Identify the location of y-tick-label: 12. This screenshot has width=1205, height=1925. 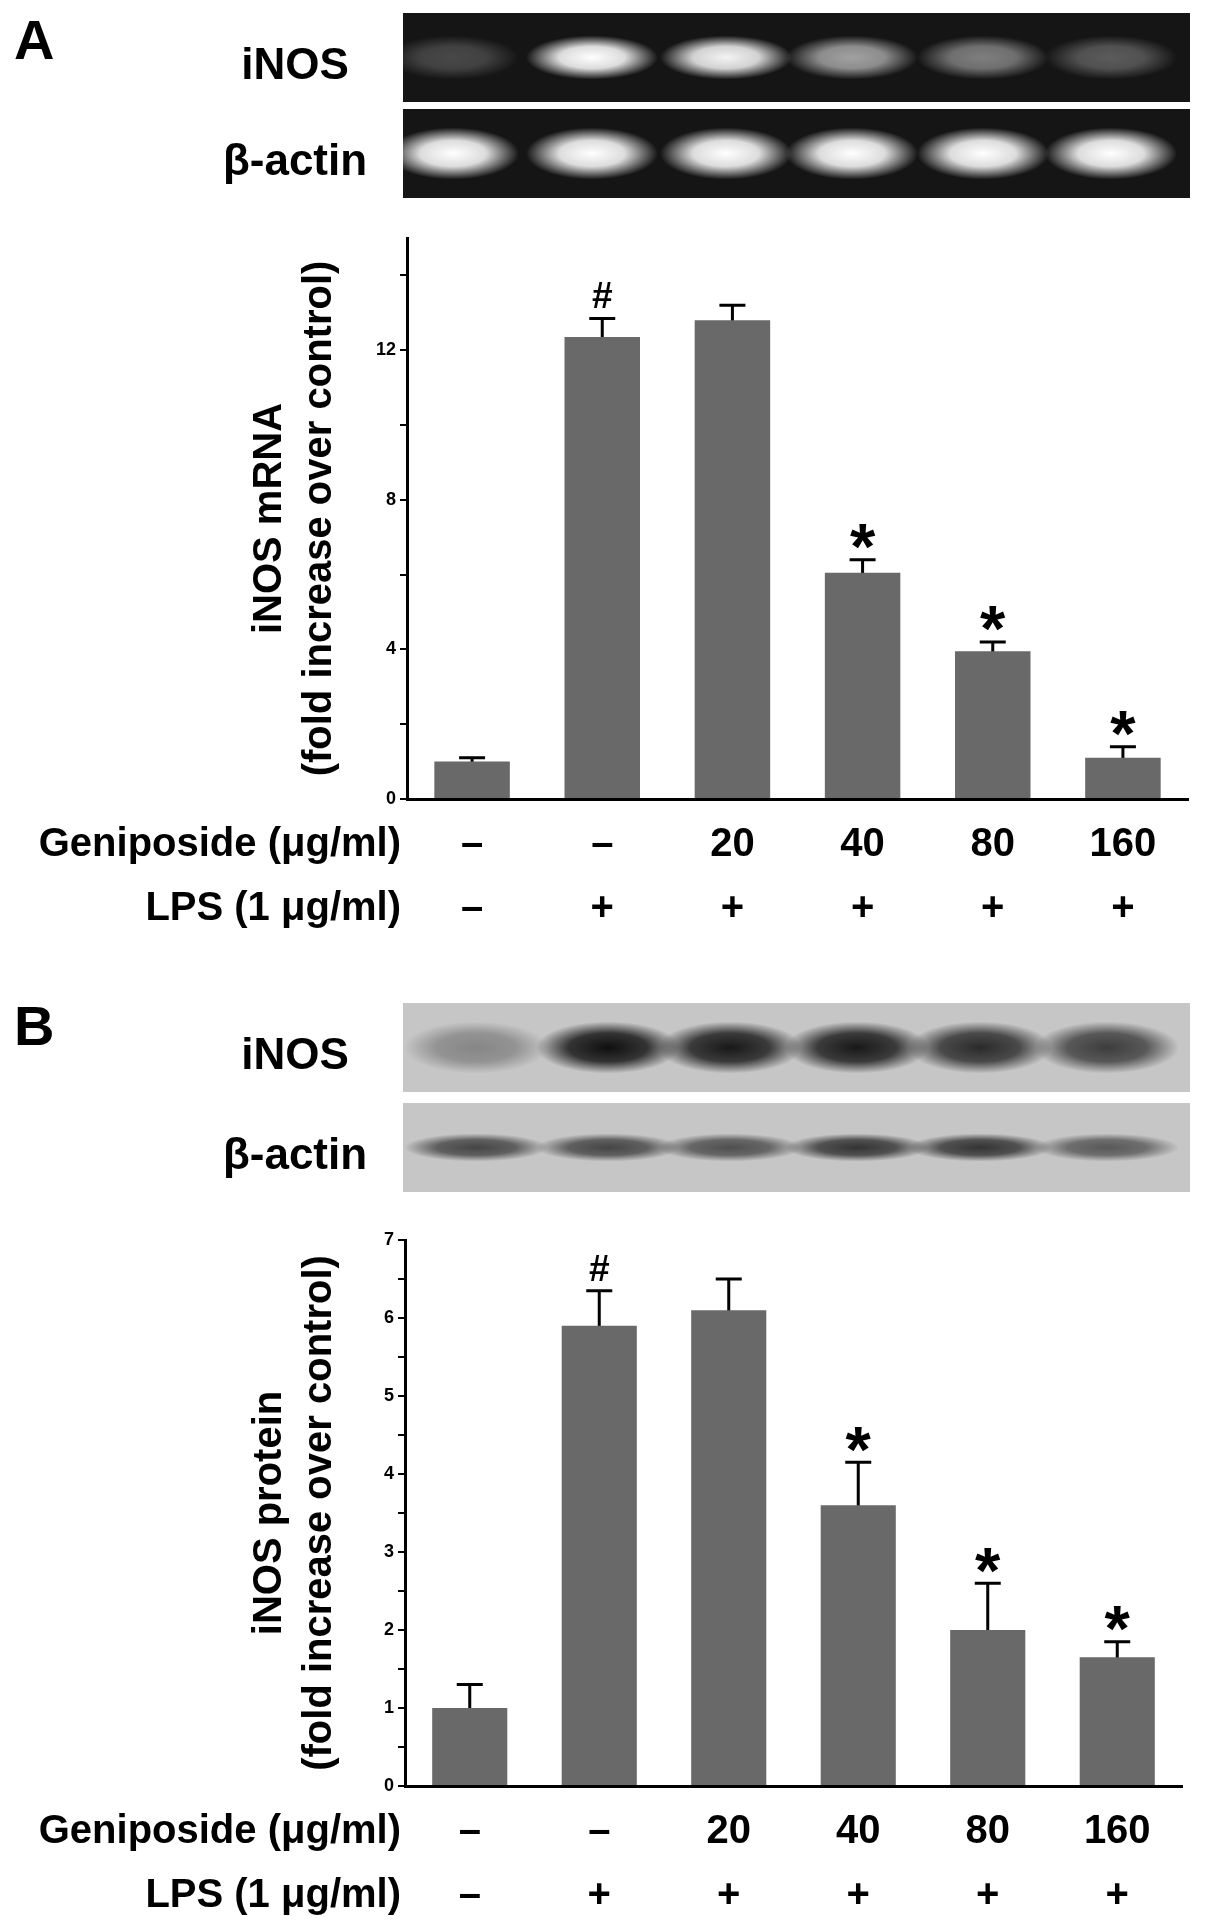
(385, 349).